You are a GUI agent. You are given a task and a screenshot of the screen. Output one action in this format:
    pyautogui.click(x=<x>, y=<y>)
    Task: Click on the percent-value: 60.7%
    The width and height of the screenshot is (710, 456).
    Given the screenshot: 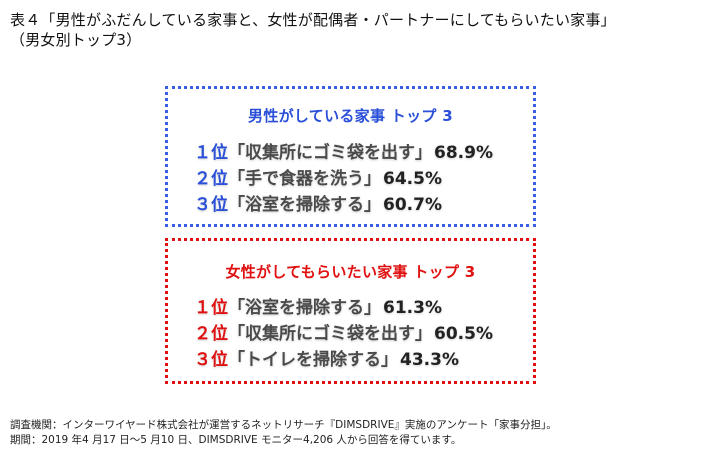 What is the action you would take?
    pyautogui.click(x=412, y=205)
    